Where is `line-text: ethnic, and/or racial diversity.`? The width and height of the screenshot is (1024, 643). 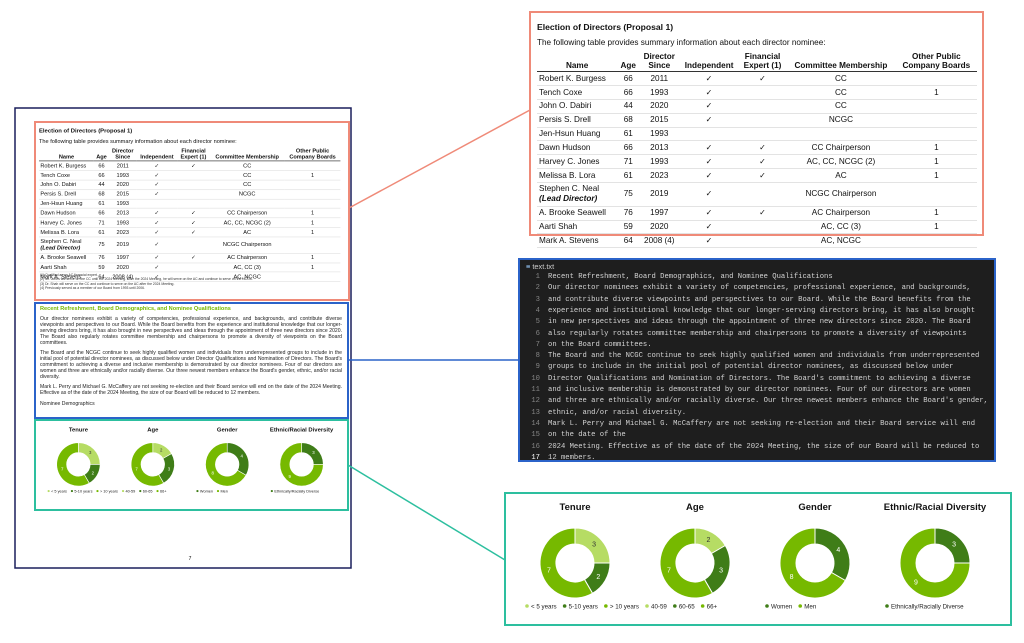 line-text: ethnic, and/or racial diversity. is located at coordinates (617, 412).